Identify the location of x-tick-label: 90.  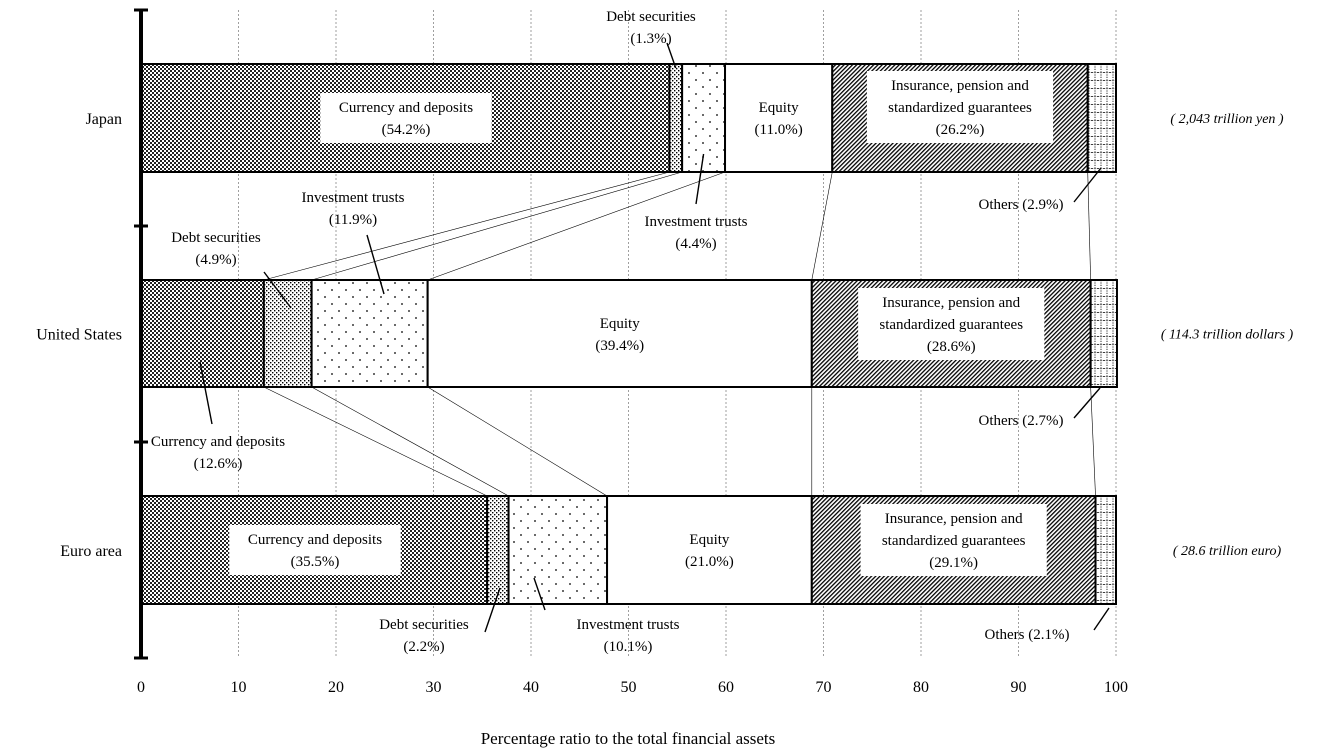
(1019, 687).